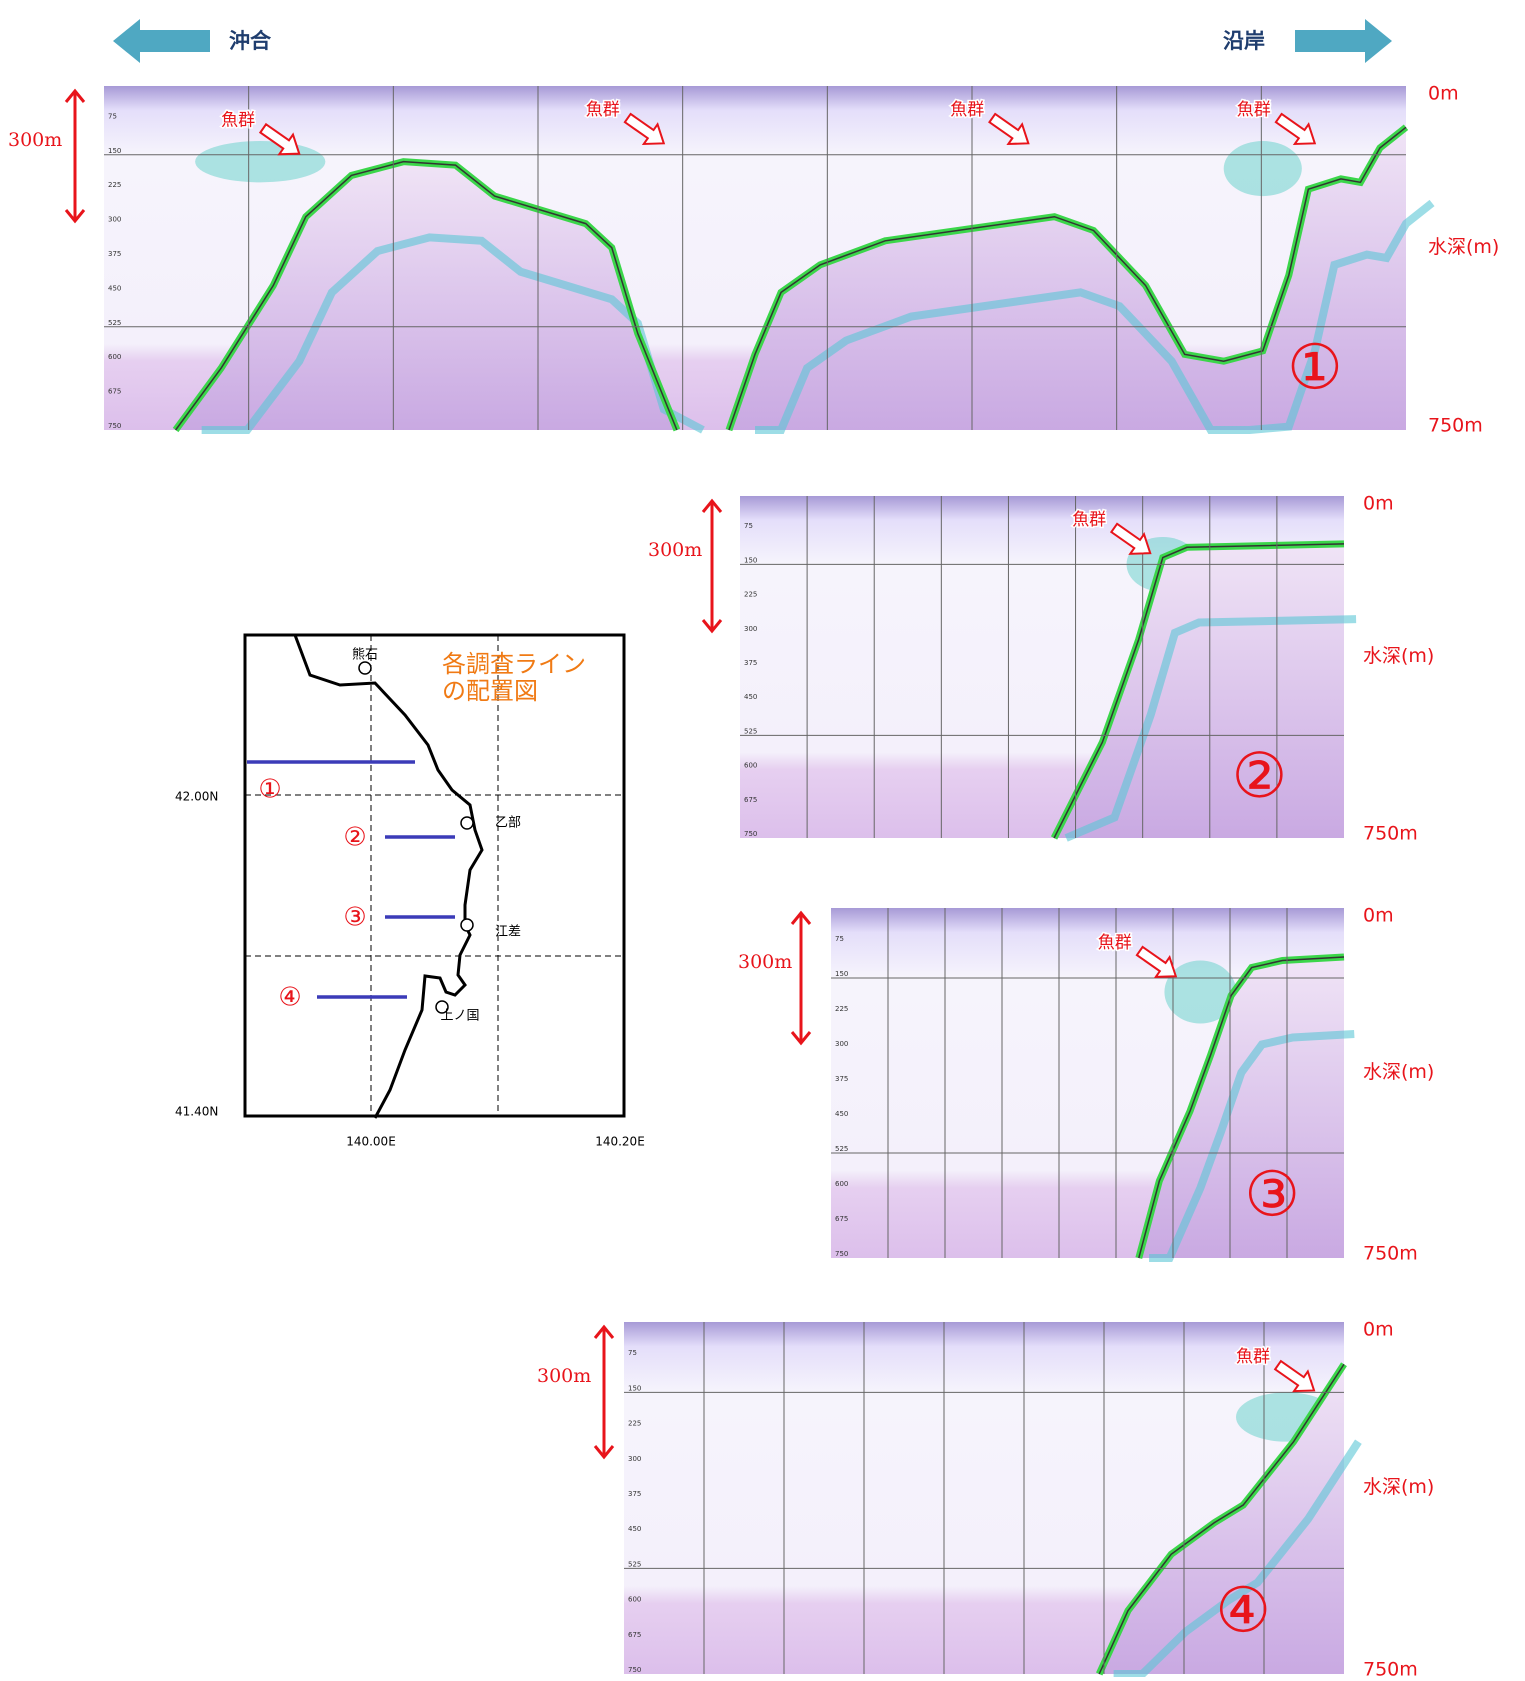  Describe the element at coordinates (365, 655) in the screenshot. I see `place-label: 熊石` at that location.